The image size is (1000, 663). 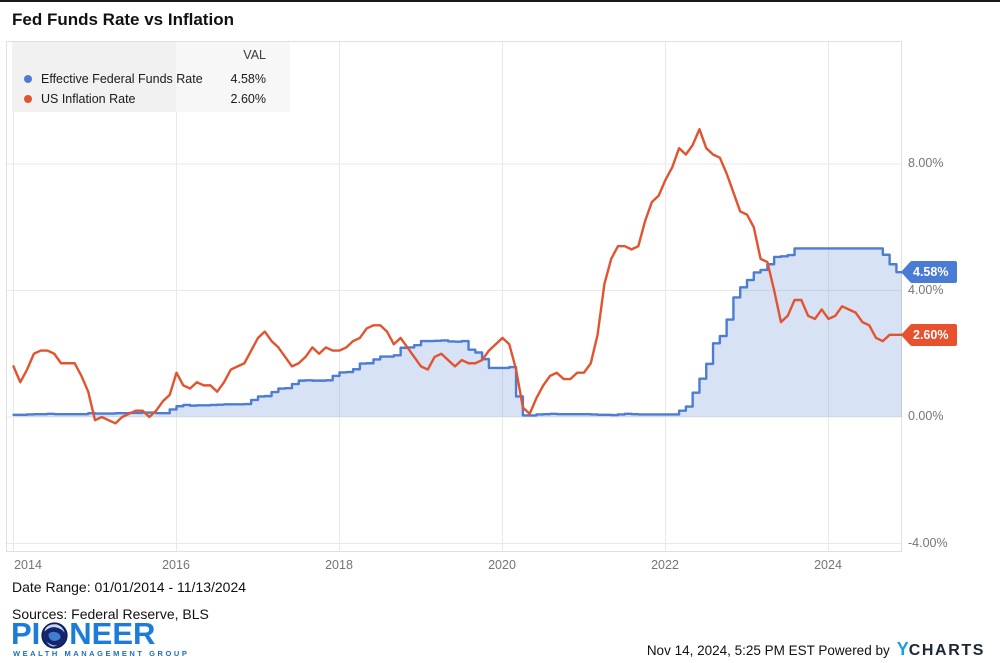 I want to click on legend-label-inflation: US Inflation Rate, so click(x=88, y=99).